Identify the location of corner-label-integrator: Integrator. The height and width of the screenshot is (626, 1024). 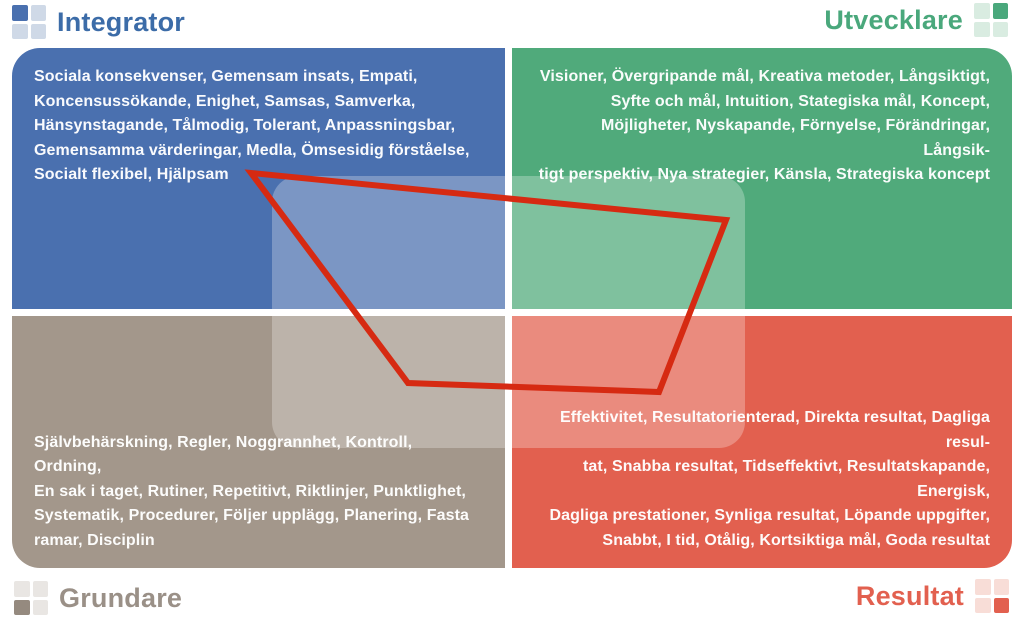
(98, 22).